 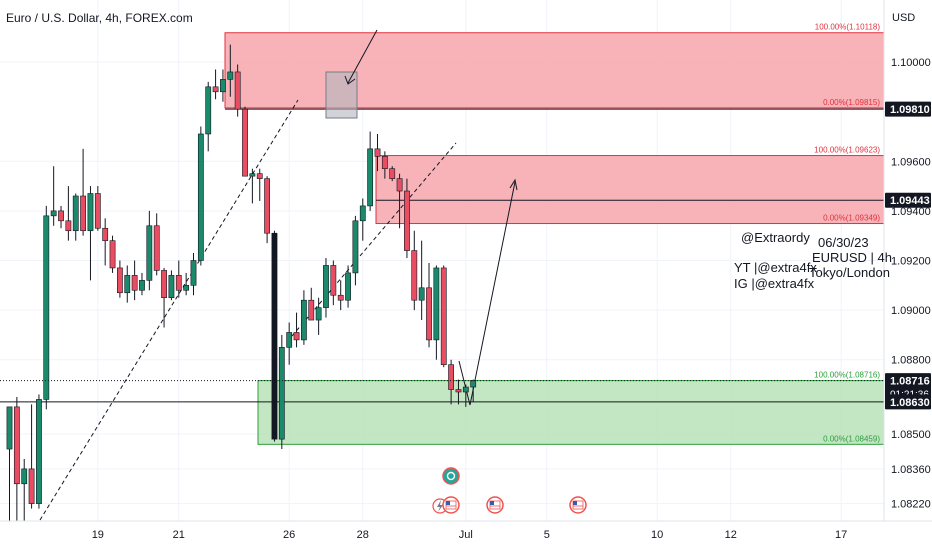 What do you see at coordinates (554, 70) in the screenshot?
I see `supply-zone-top` at bounding box center [554, 70].